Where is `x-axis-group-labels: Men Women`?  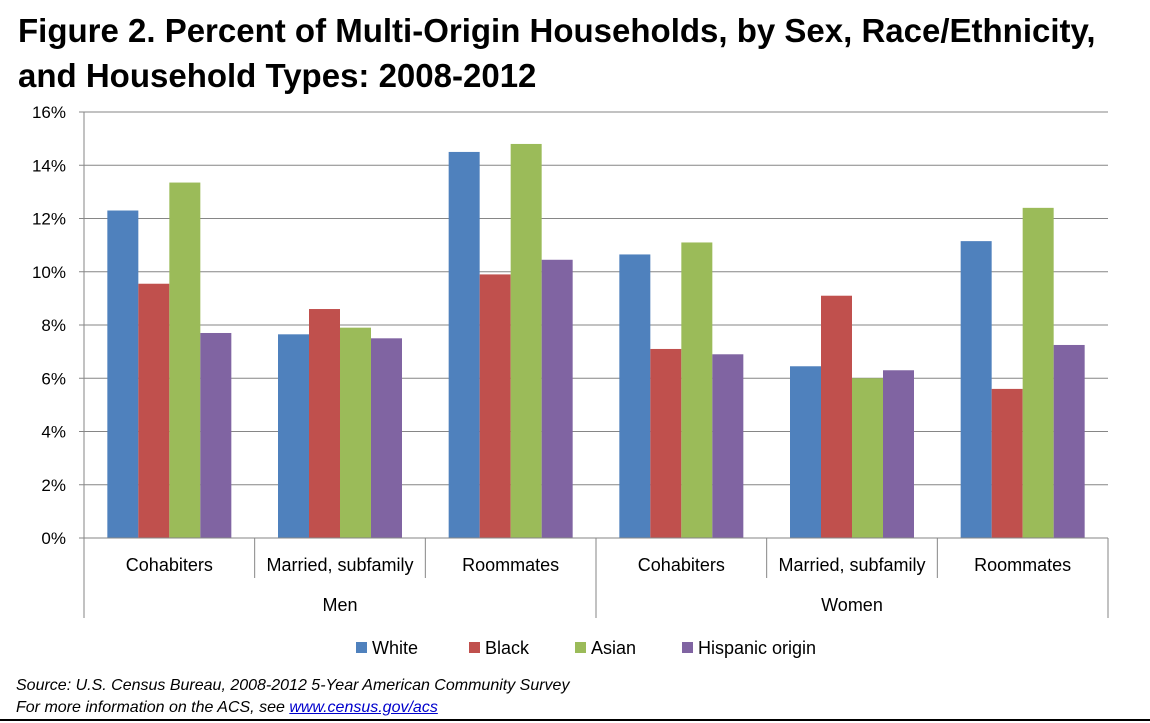
x-axis-group-labels: Men Women is located at coordinates (602, 605).